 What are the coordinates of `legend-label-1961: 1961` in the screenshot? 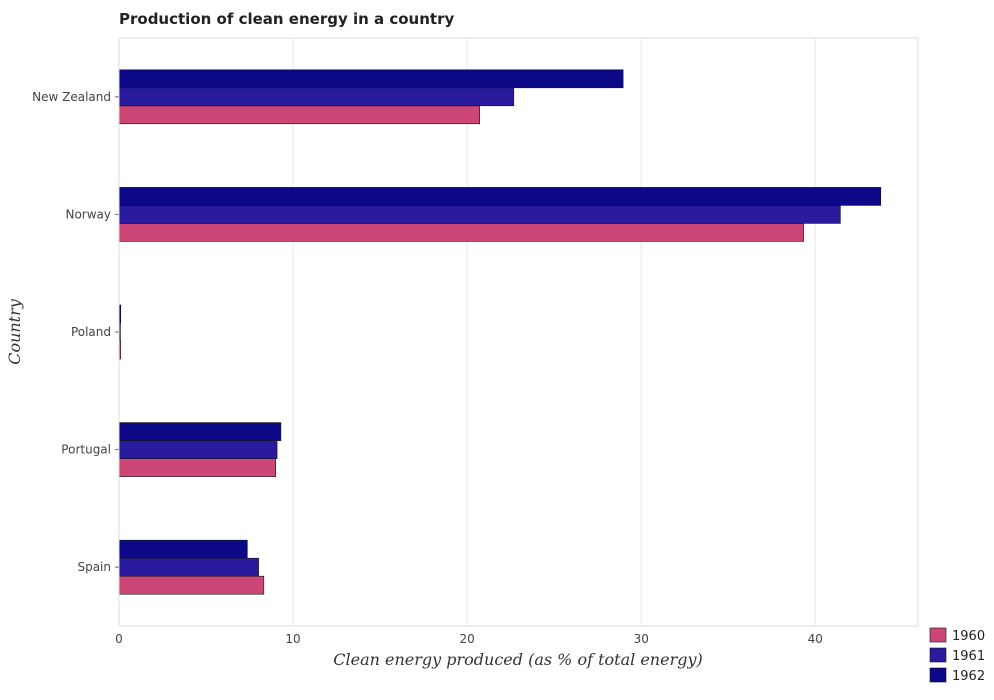 It's located at (968, 656).